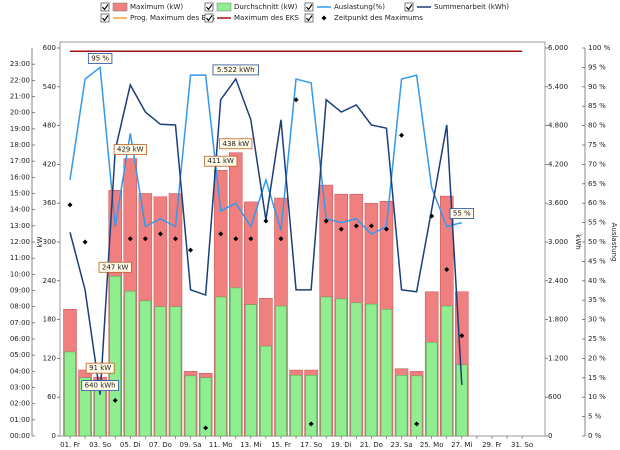  Describe the element at coordinates (597, 184) in the screenshot. I see `y3-tick-label: 65 %` at that location.